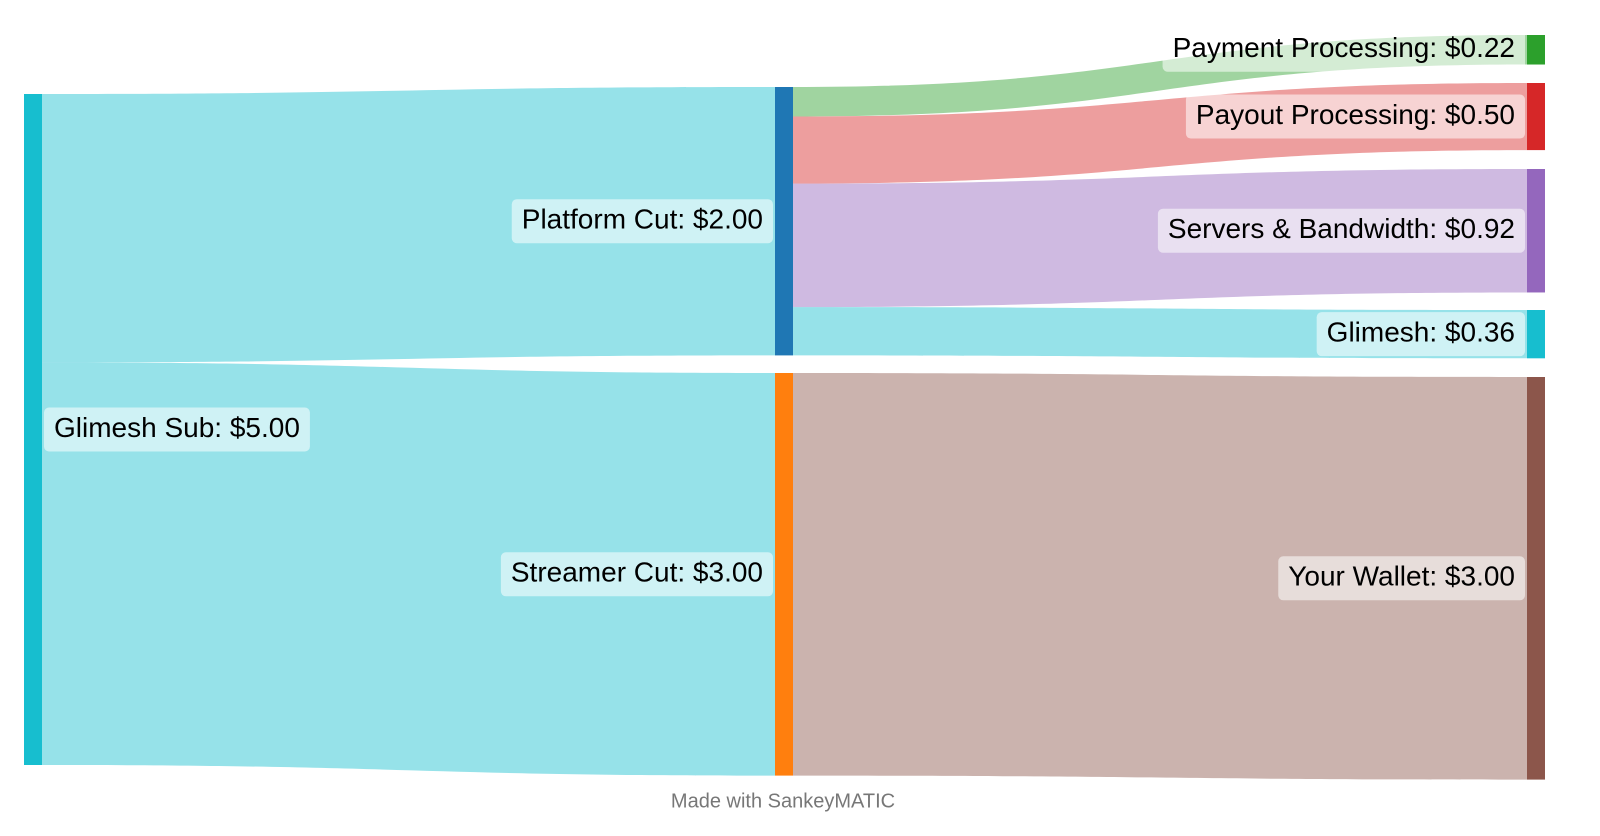 This screenshot has height=836, width=1600. I want to click on node-label: Platform Cut: $2.00, so click(642, 219).